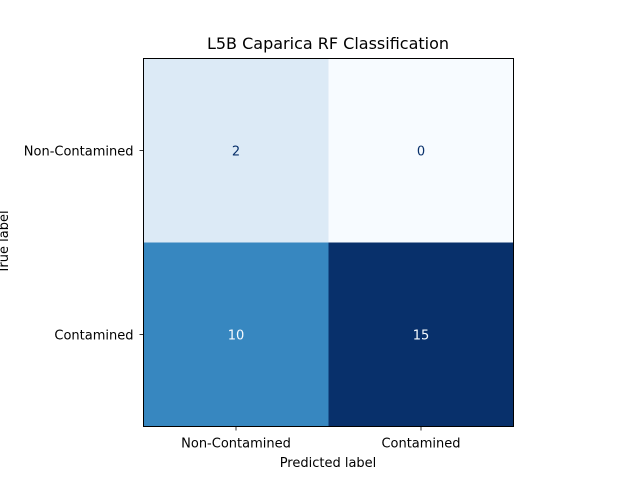  I want to click on x-tick-label: Contamined, so click(420, 444).